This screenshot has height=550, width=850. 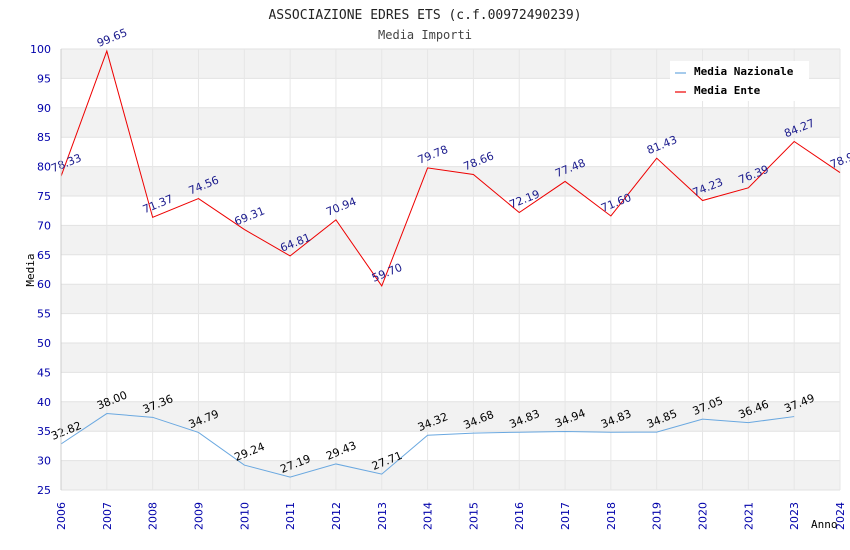 I want to click on x-axis-label: Anno, so click(x=824, y=524).